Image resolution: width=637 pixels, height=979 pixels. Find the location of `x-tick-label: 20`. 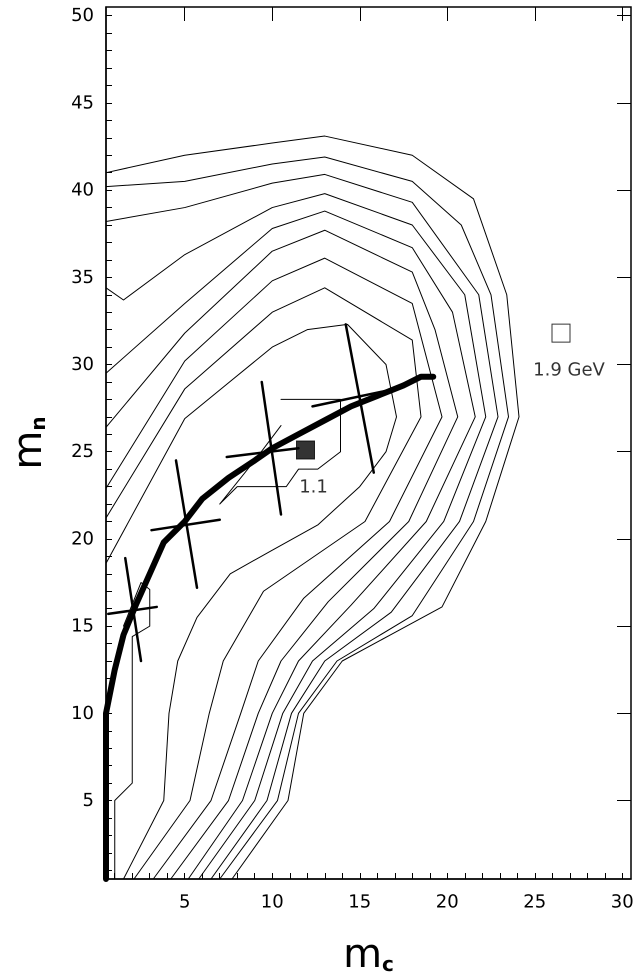

x-tick-label: 20 is located at coordinates (447, 902).